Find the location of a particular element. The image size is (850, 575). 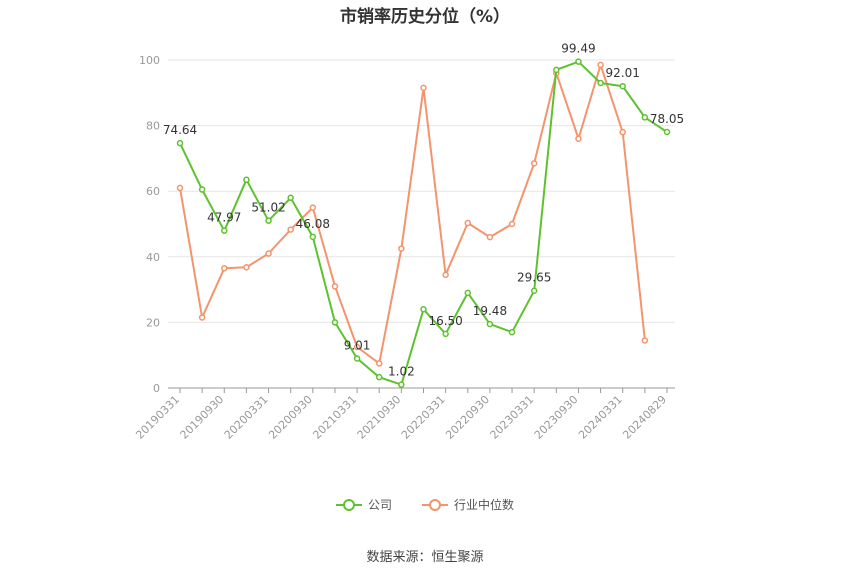

legend: 公司 行业中位数 is located at coordinates (425, 504).